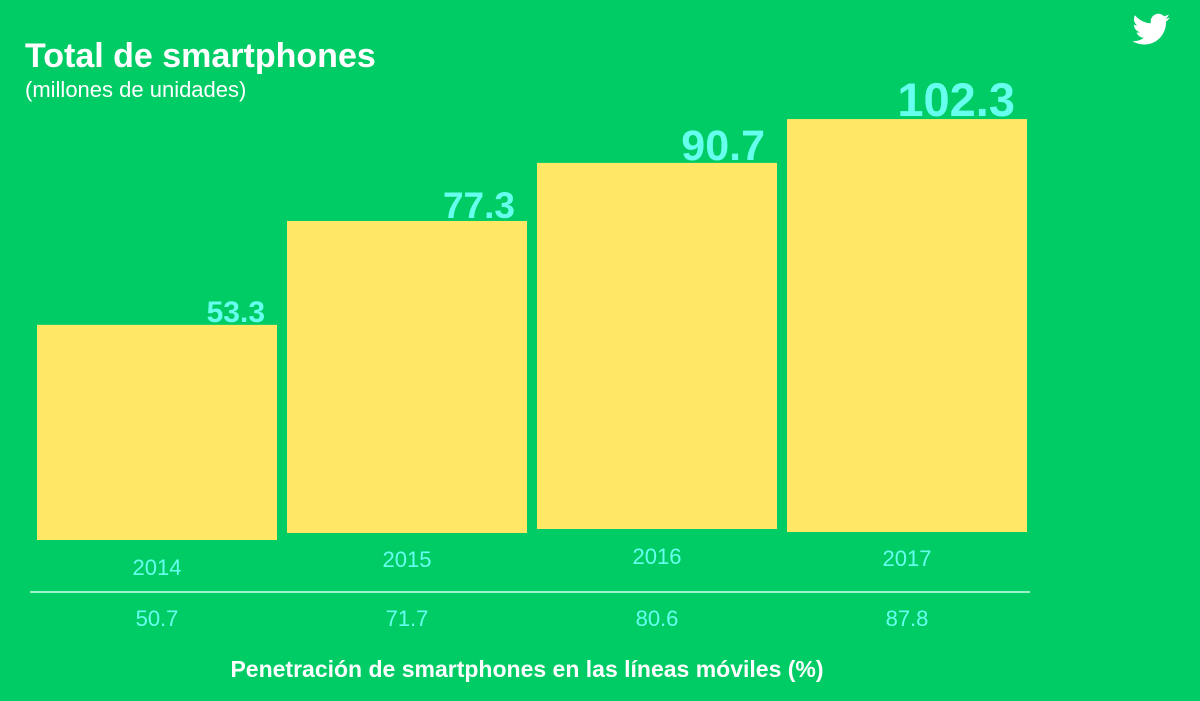  Describe the element at coordinates (135, 89) in the screenshot. I see `chart-subtitle: (millones de unidades)` at that location.